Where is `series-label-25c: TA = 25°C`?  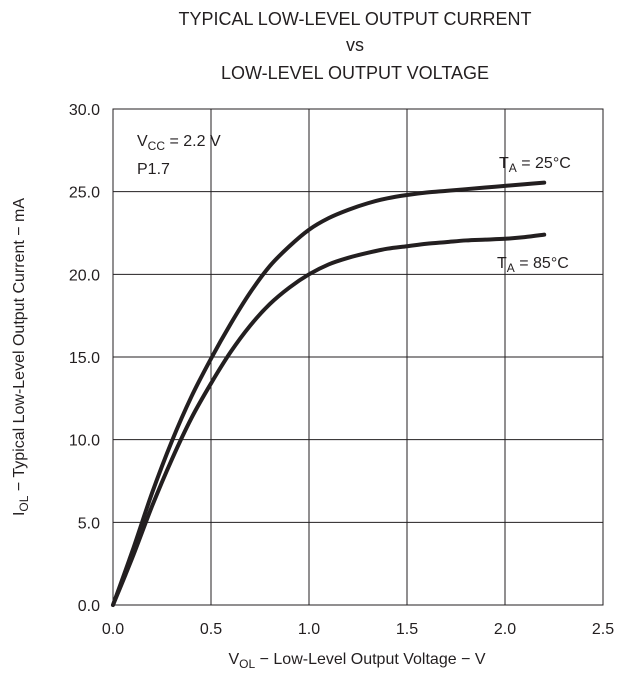
series-label-25c: TA = 25°C is located at coordinates (535, 165).